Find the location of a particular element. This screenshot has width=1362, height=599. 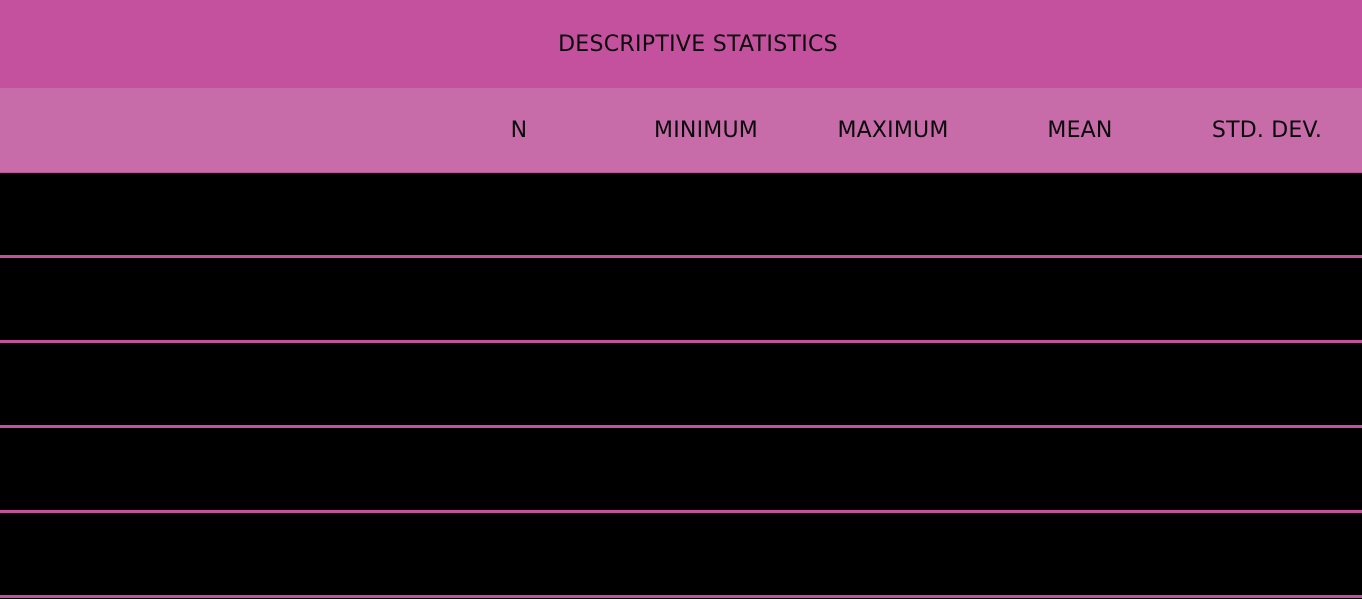

table-title-bar: DESCRIPTIVE STATISTICS is located at coordinates (681, 44).